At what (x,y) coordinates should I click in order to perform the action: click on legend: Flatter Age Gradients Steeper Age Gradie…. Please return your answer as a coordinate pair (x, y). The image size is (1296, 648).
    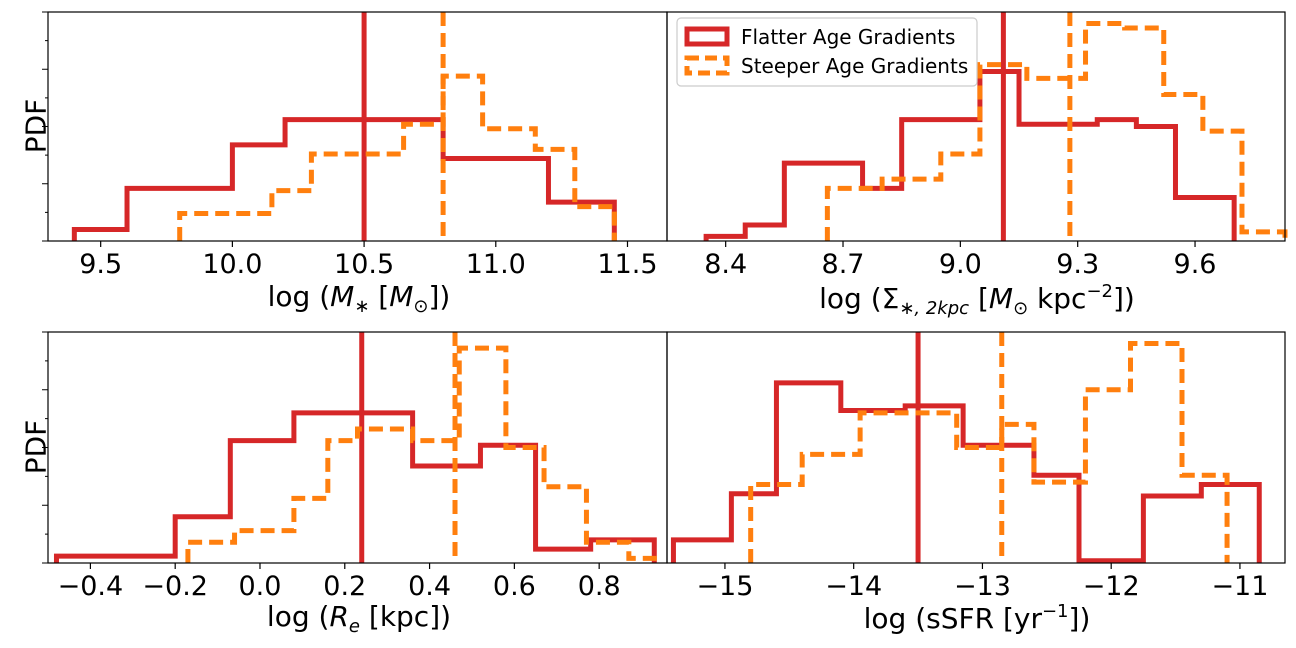
    Looking at the image, I should click on (827, 52).